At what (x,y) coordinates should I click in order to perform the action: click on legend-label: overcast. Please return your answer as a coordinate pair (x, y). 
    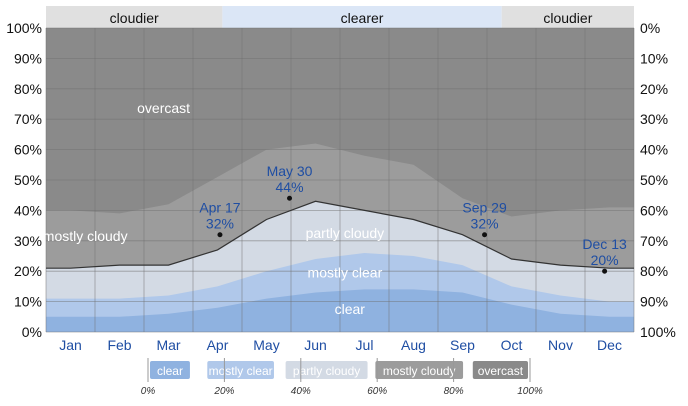
    Looking at the image, I should click on (501, 371).